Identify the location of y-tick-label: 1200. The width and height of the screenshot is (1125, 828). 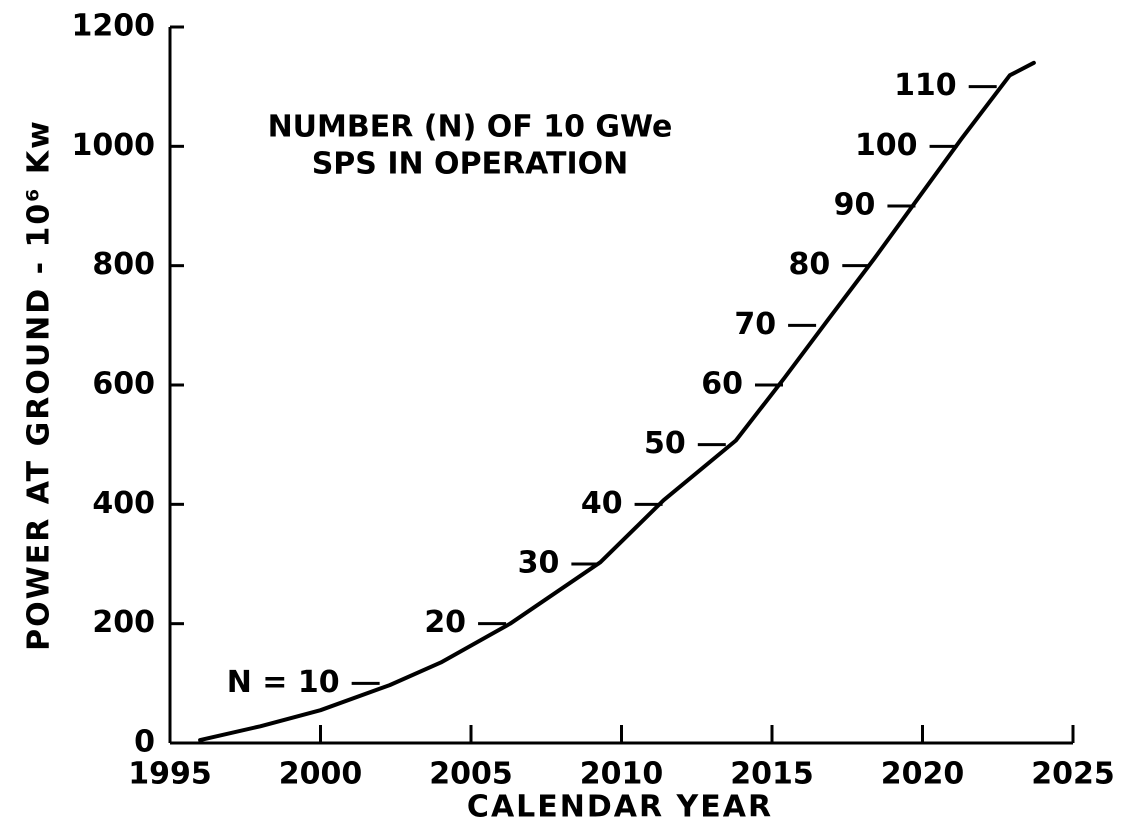
(114, 26).